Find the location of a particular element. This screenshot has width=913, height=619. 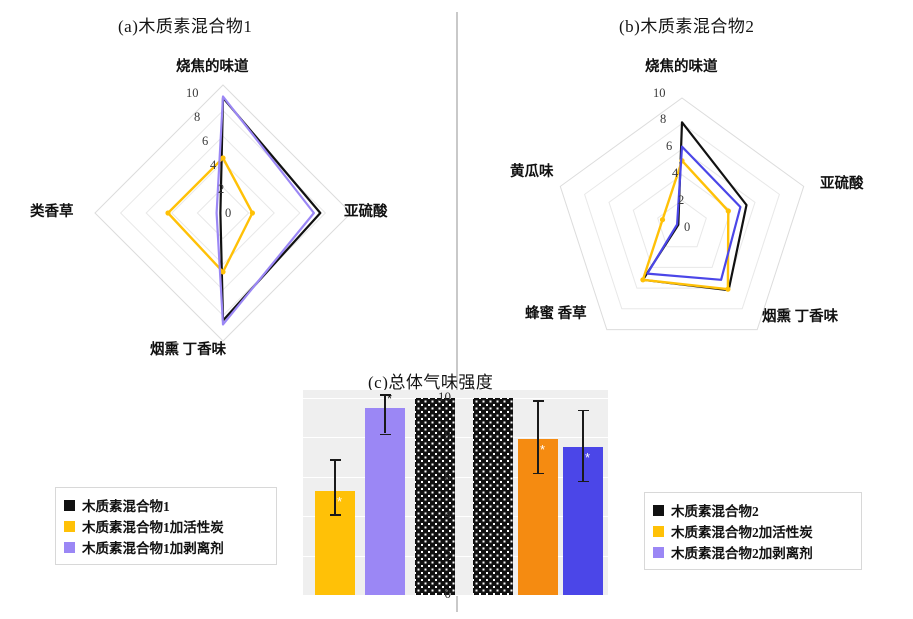

bar-chart-c: * * * * 0 2 4 6 8 10 is located at coordinates (455, 495).